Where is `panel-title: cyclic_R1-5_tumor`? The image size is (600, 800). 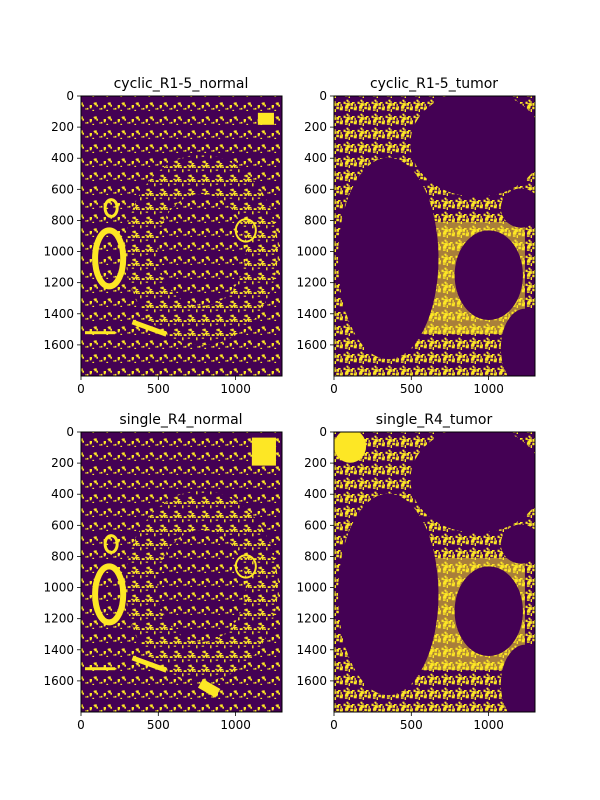
panel-title: cyclic_R1-5_tumor is located at coordinates (434, 84).